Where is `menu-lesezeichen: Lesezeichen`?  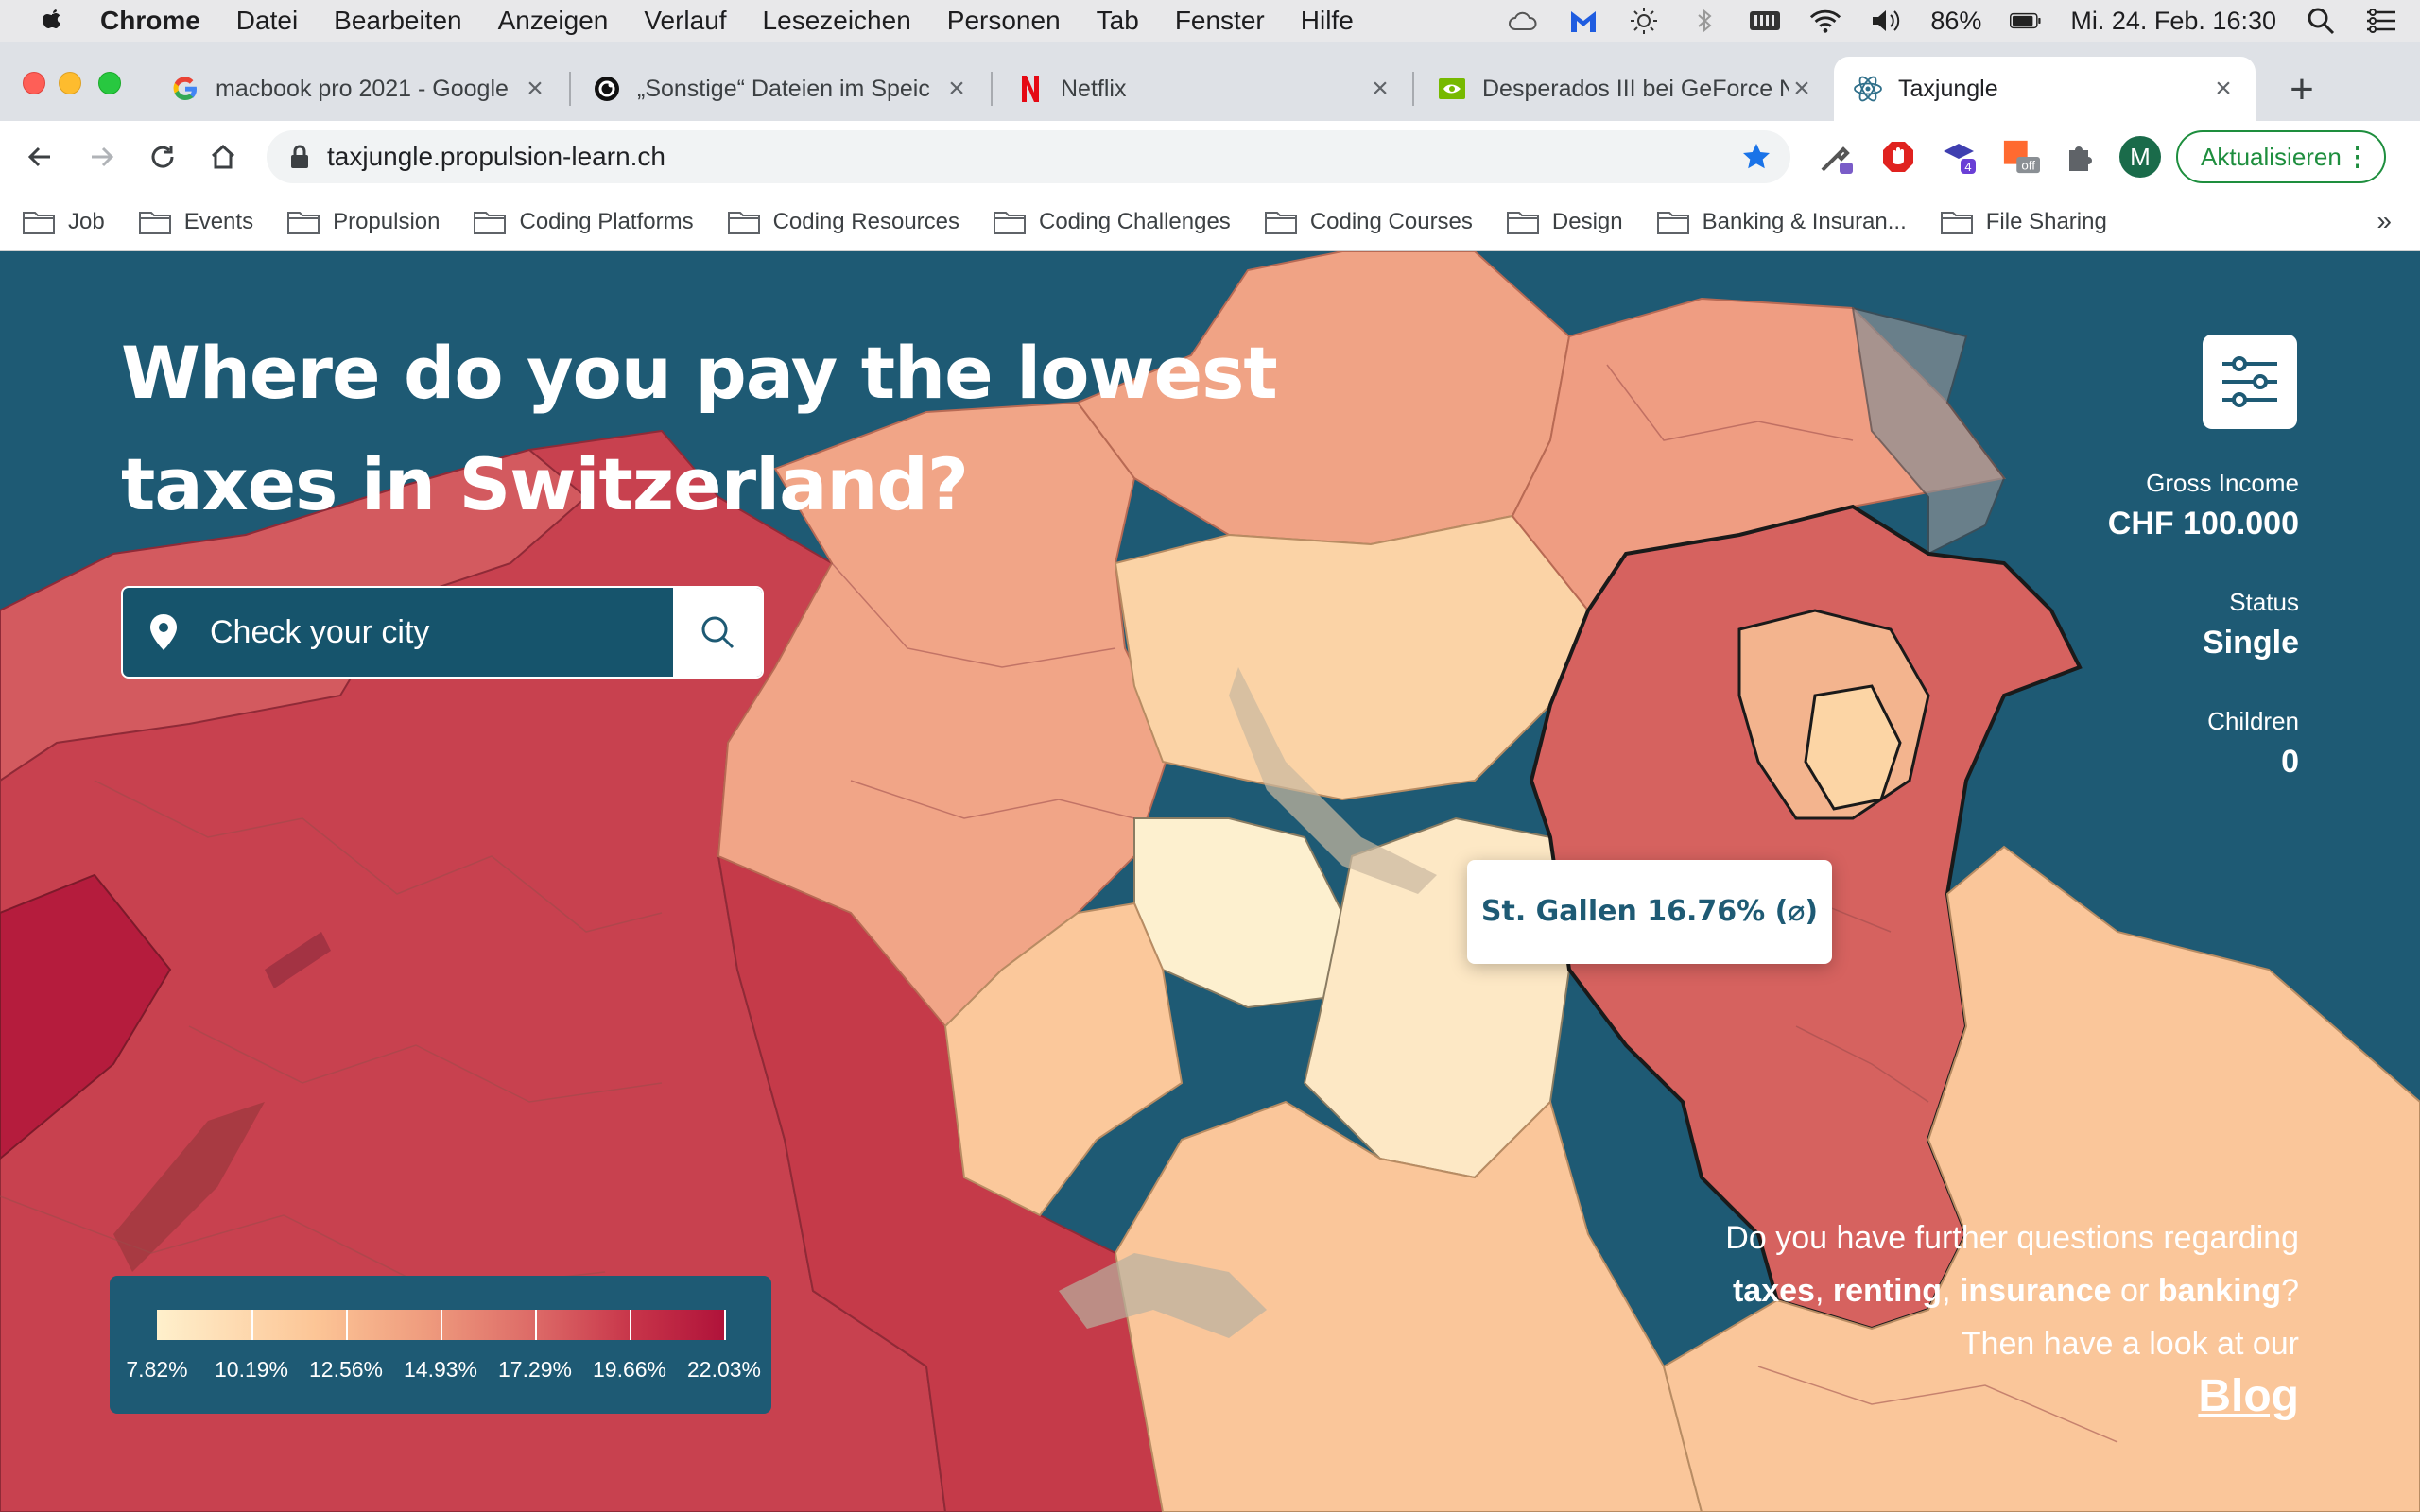 menu-lesezeichen: Lesezeichen is located at coordinates (836, 20).